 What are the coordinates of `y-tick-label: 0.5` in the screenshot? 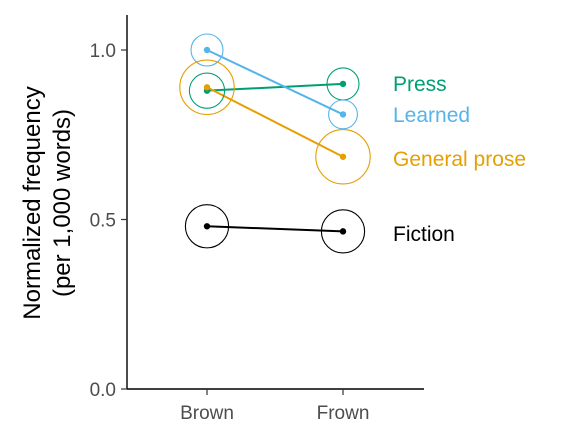 It's located at (103, 221).